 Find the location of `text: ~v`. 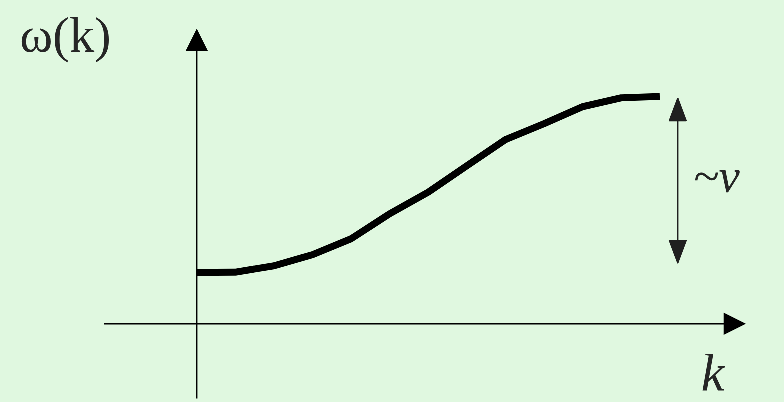

text: ~v is located at coordinates (717, 181).